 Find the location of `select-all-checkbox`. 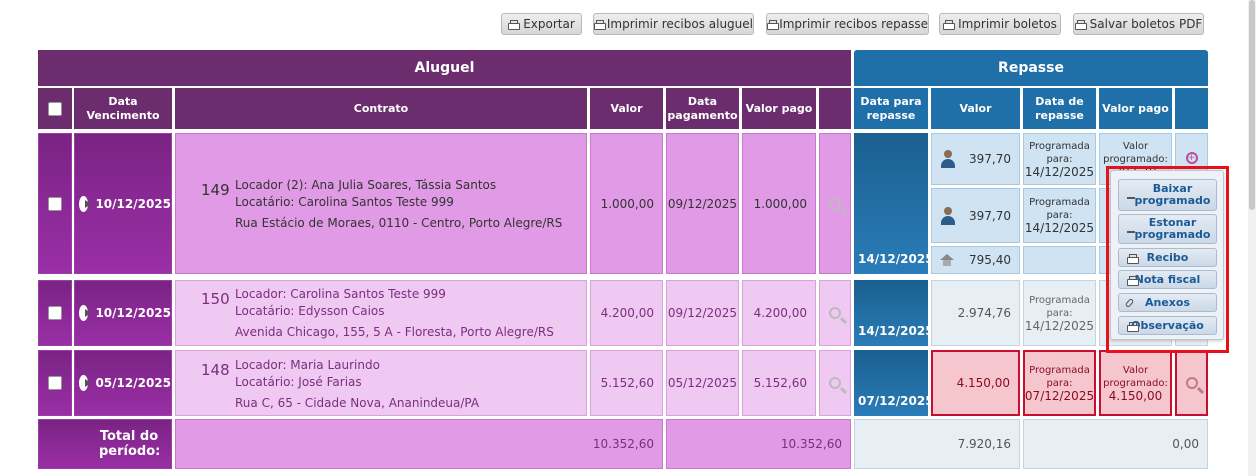

select-all-checkbox is located at coordinates (55, 108).